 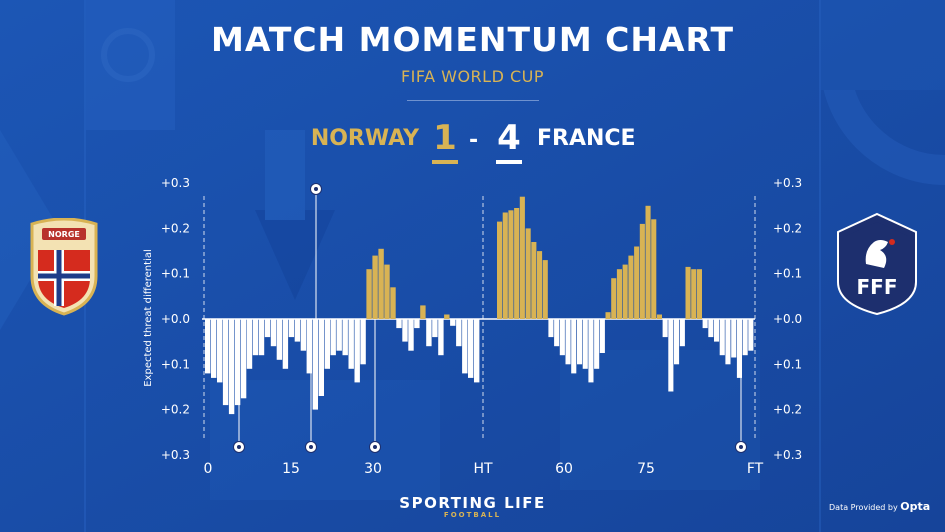 I want to click on chart-title: MATCH MOMENTUM CHART, so click(x=472, y=39).